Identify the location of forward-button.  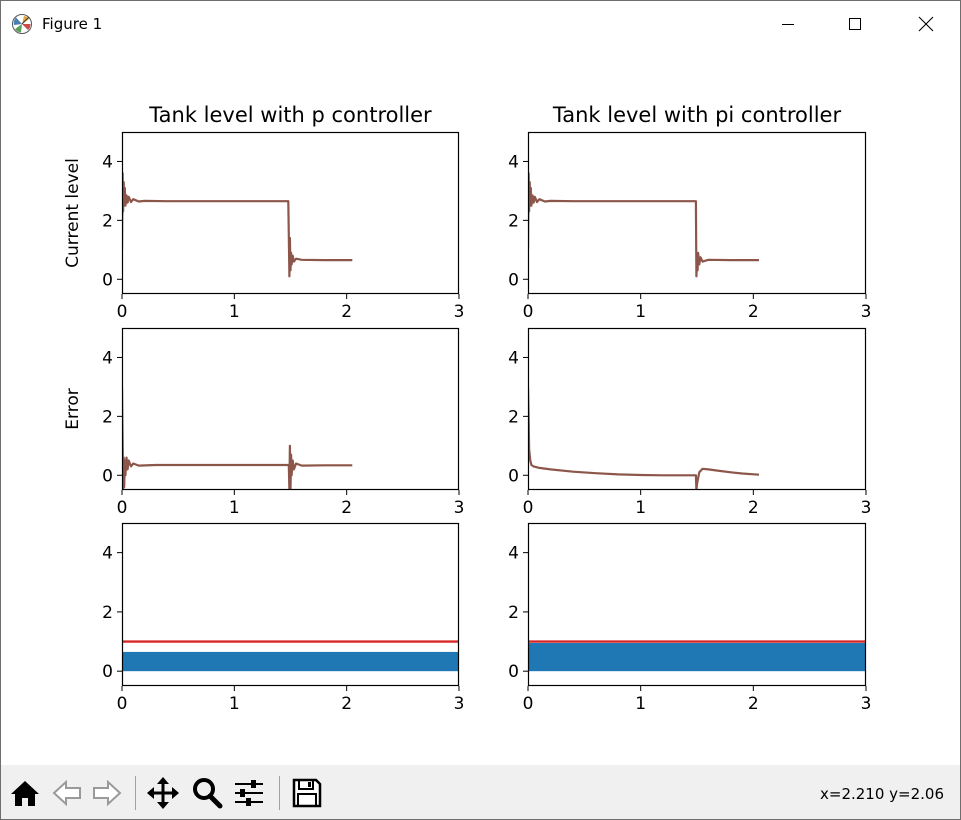
(107, 793).